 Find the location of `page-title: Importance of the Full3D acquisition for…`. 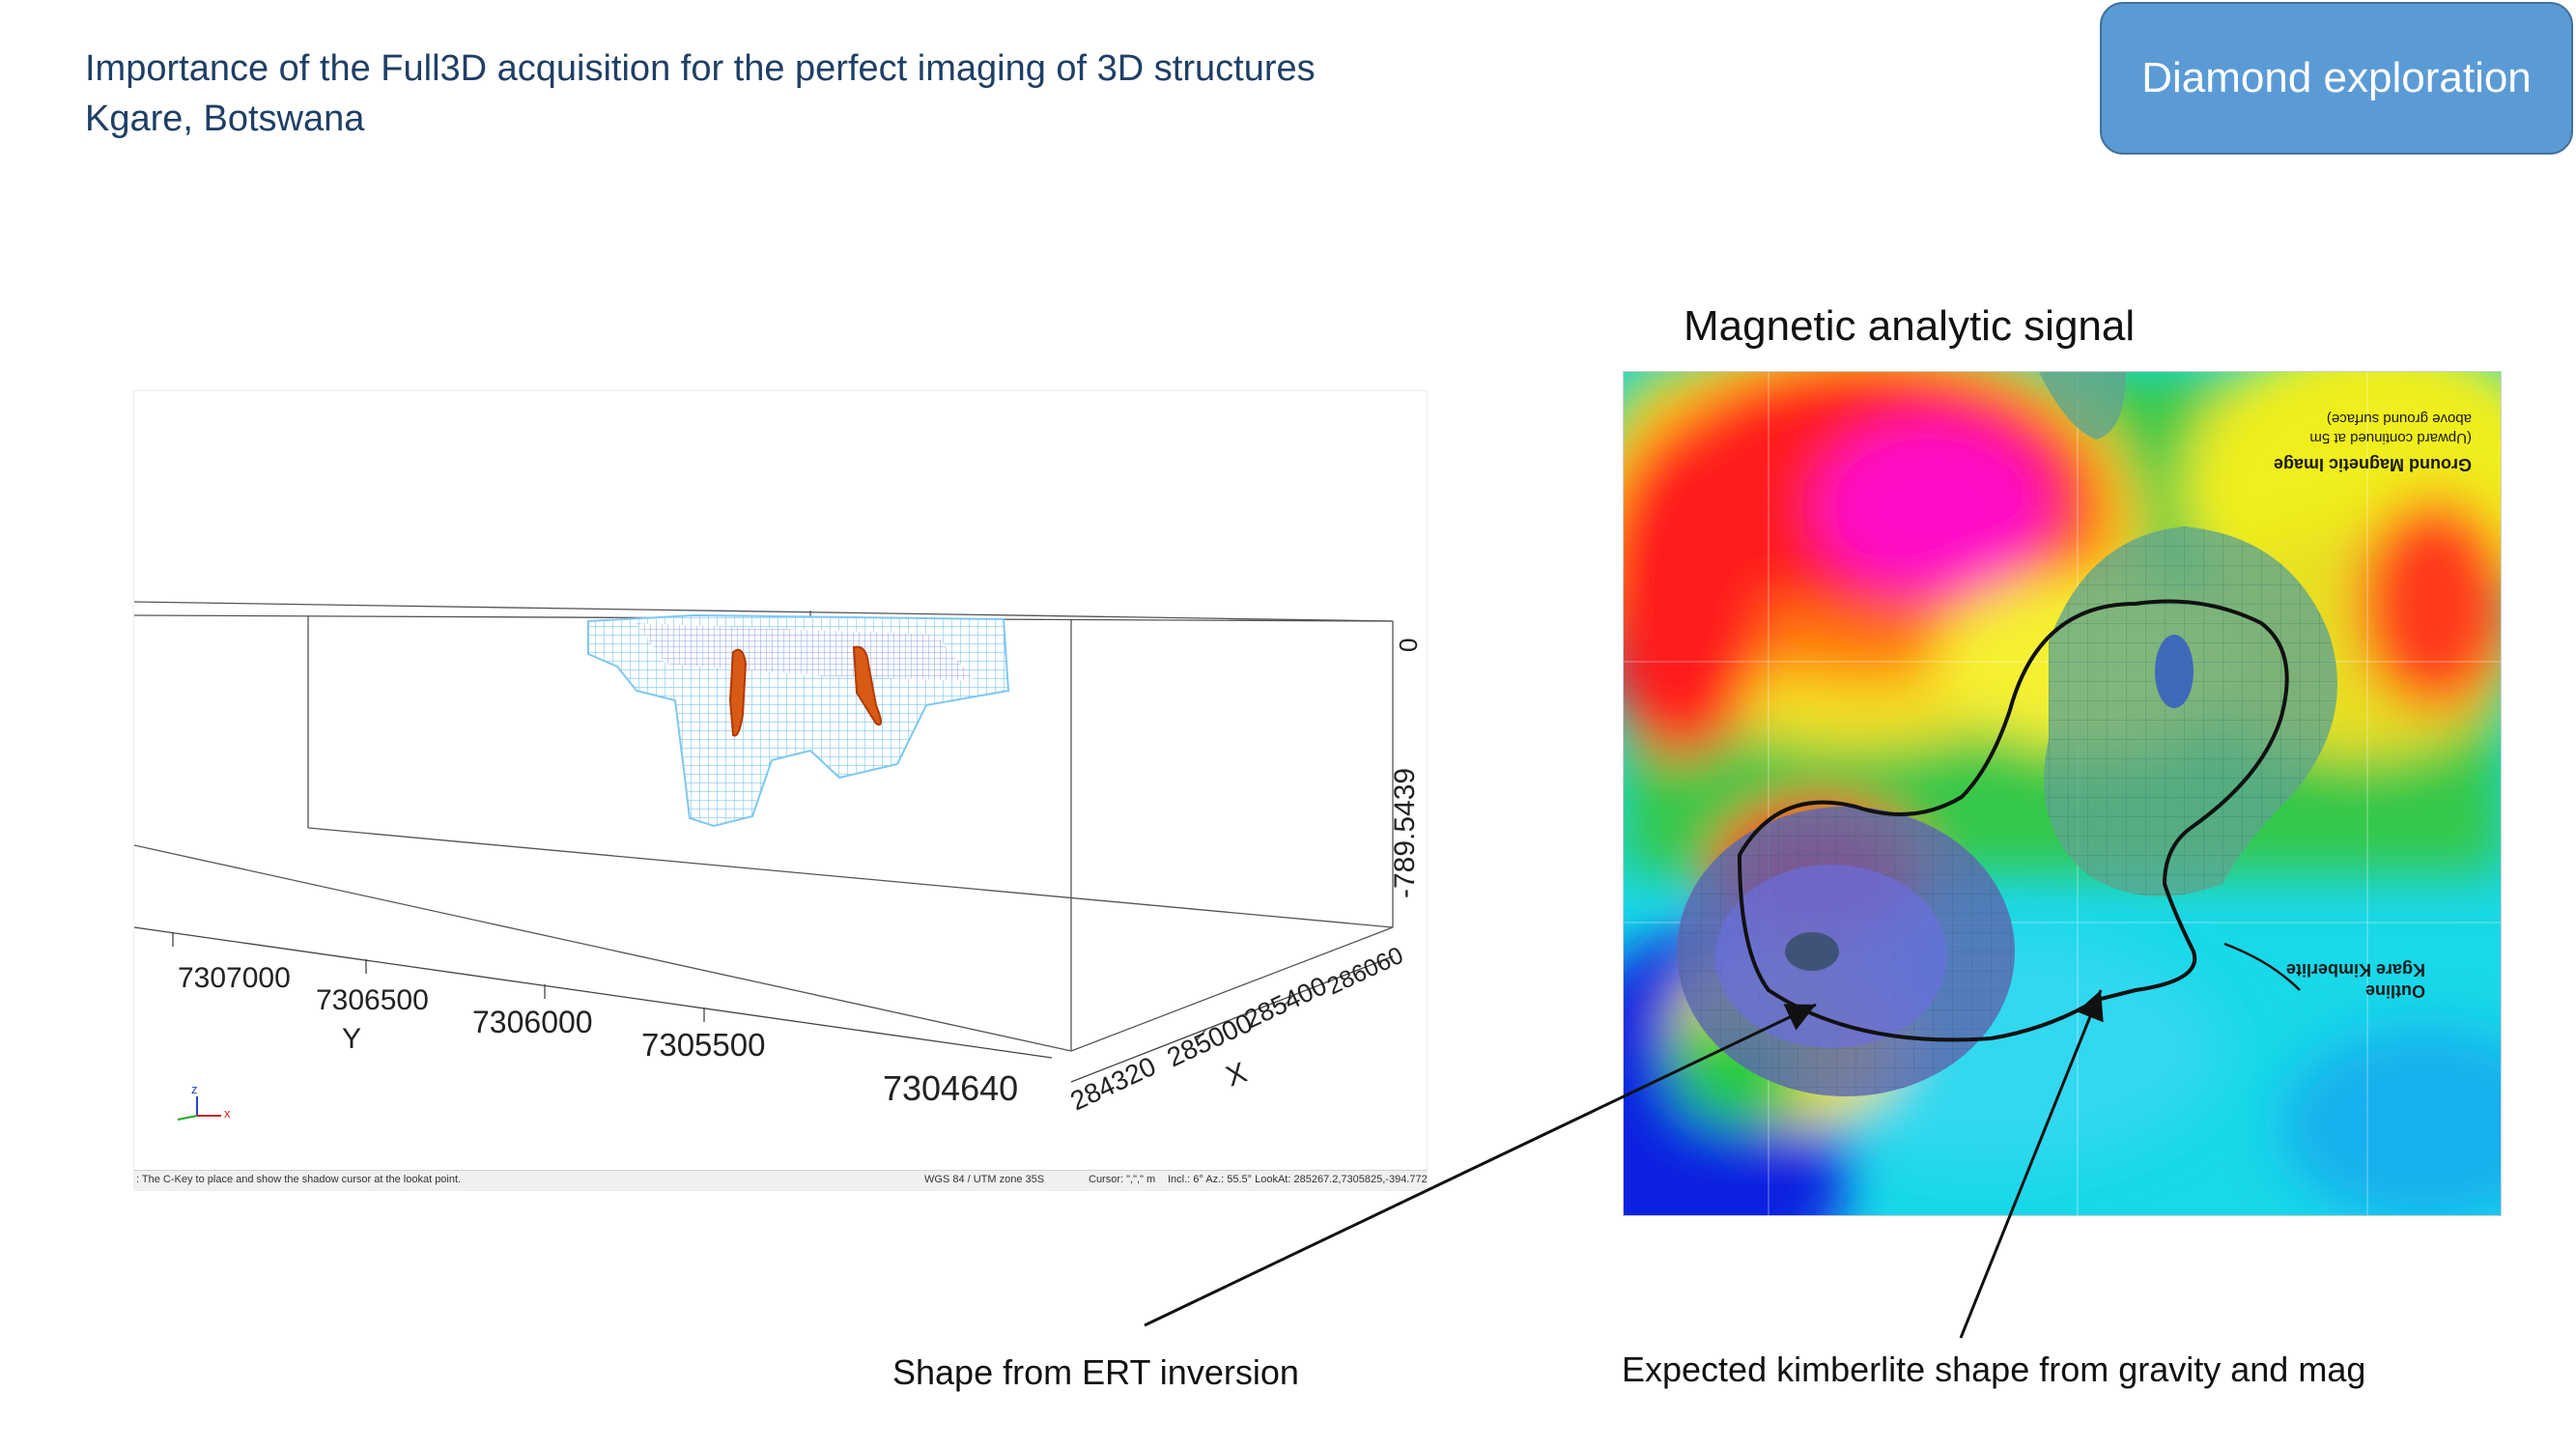

page-title: Importance of the Full3D acquisition for… is located at coordinates (700, 68).